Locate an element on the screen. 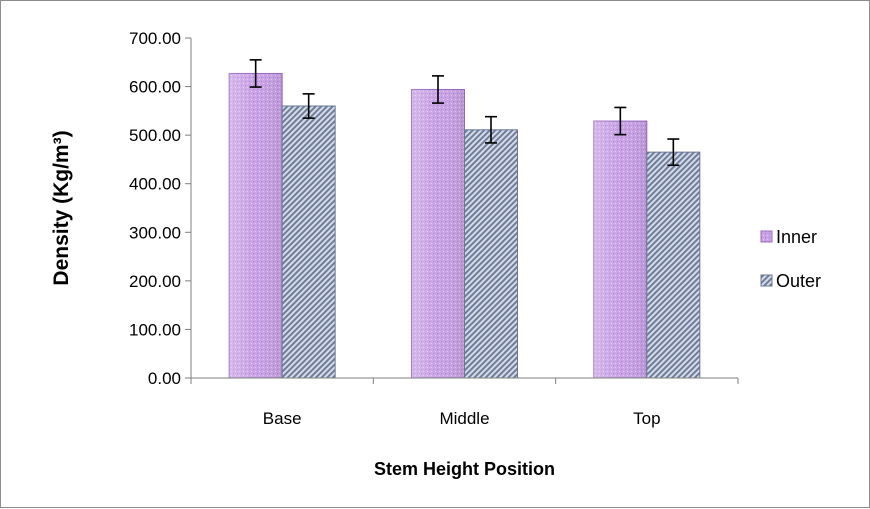  y-tick-label: 400.00 is located at coordinates (155, 184).